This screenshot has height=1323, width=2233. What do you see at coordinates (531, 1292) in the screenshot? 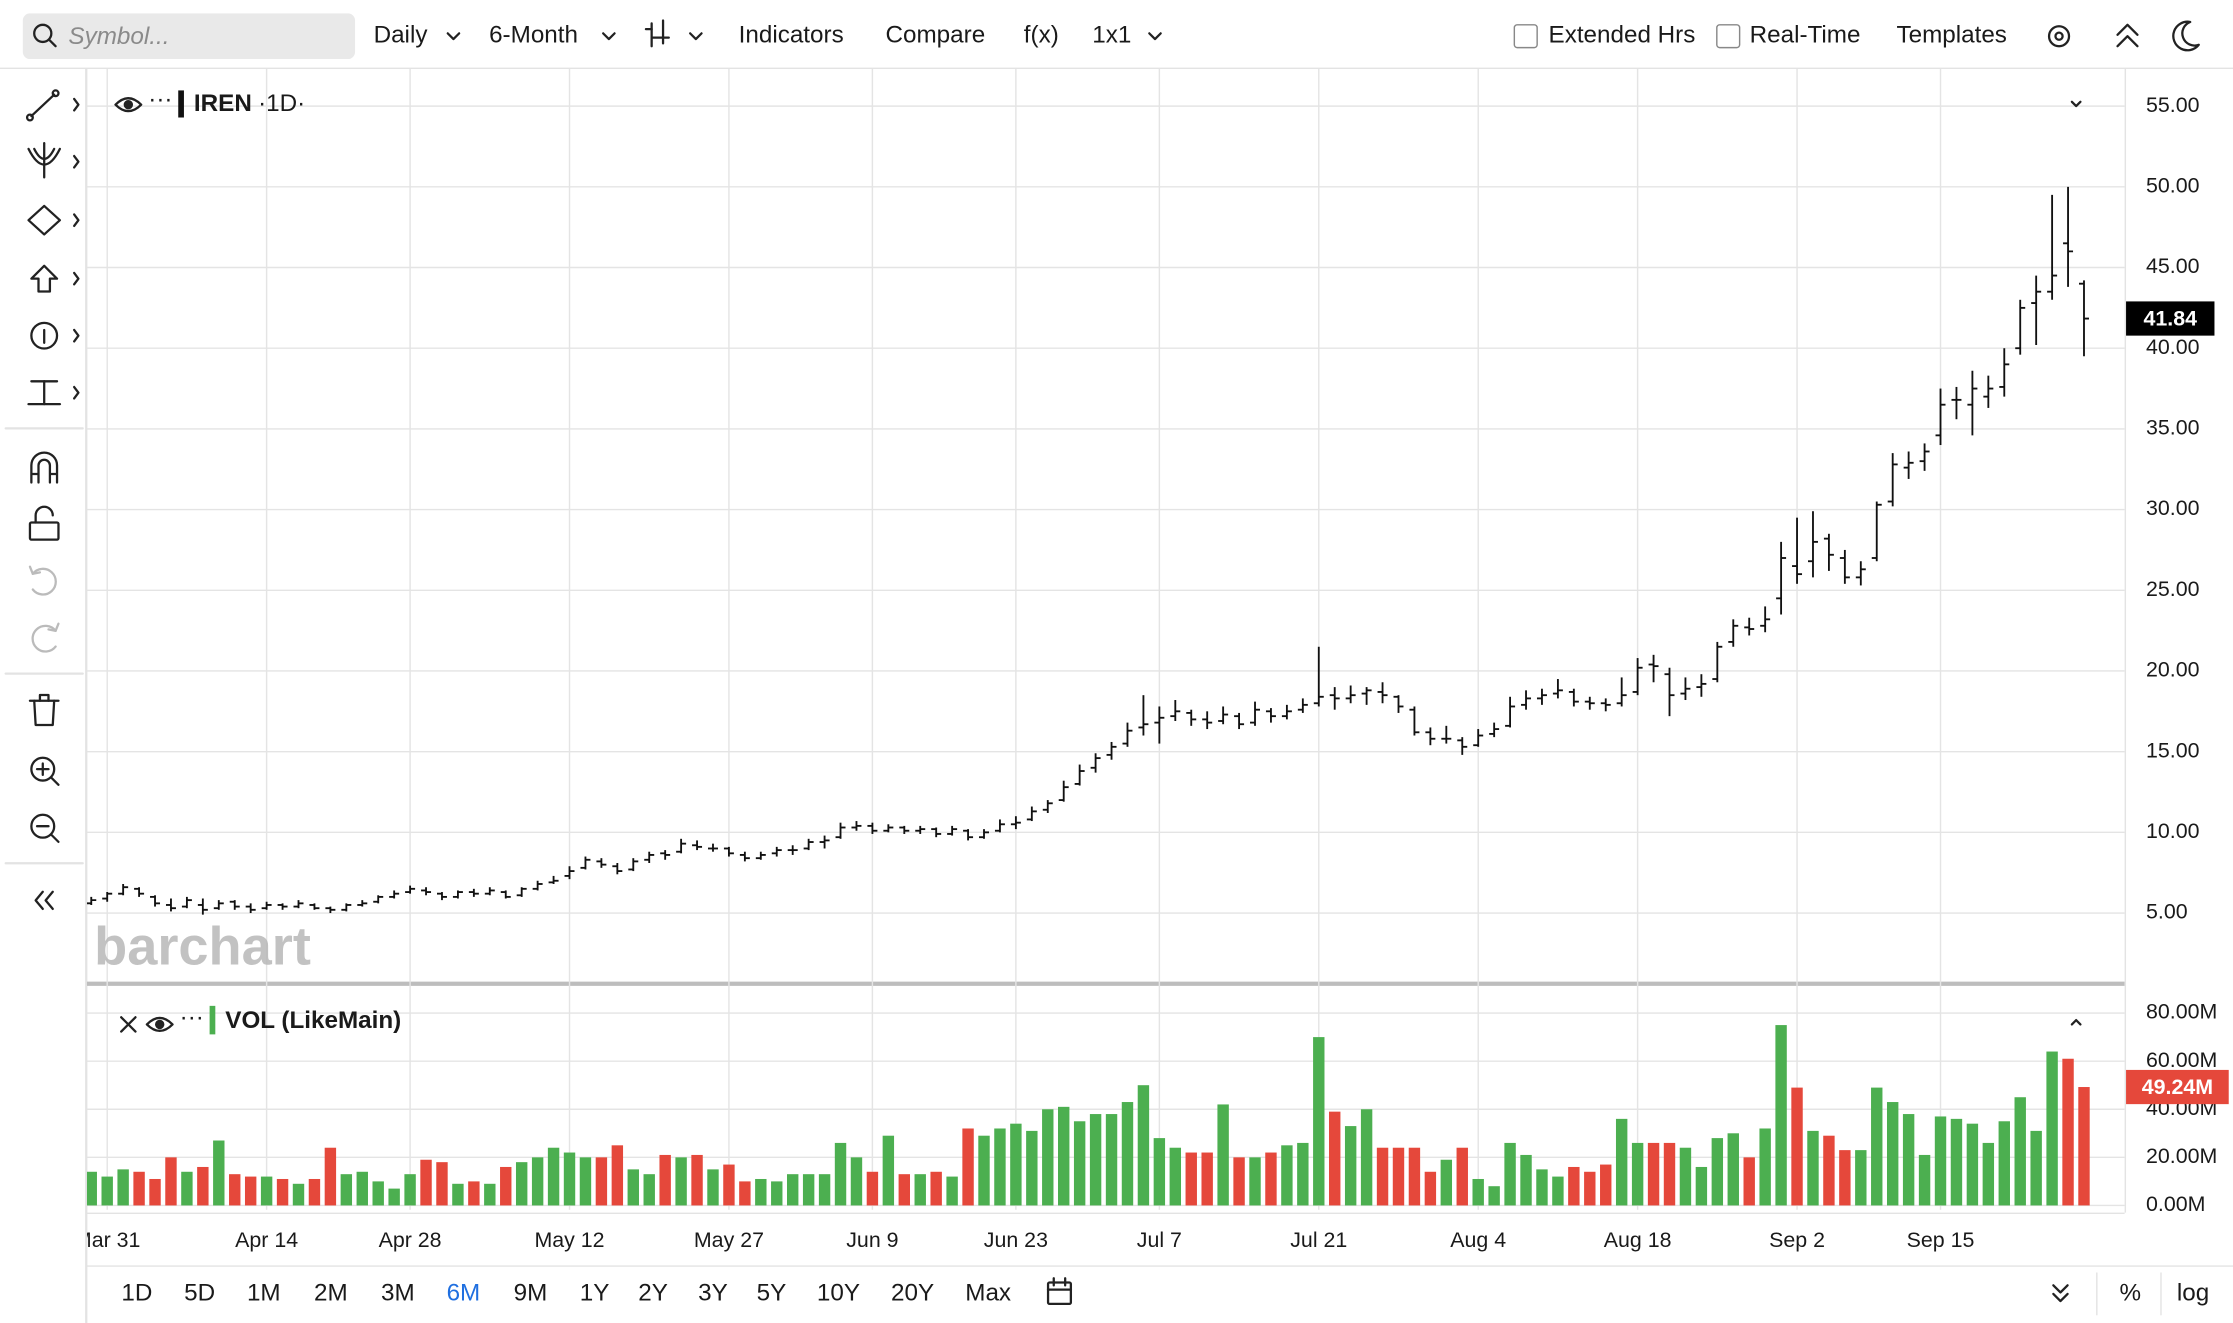
I see `range-option: 9M` at bounding box center [531, 1292].